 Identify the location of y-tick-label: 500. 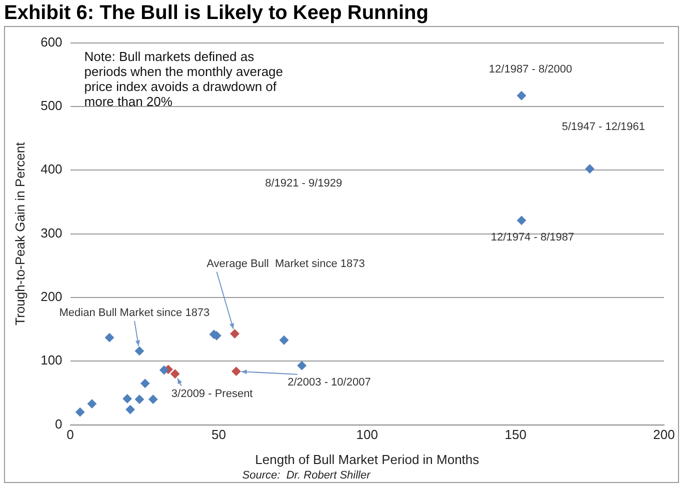
(51, 106).